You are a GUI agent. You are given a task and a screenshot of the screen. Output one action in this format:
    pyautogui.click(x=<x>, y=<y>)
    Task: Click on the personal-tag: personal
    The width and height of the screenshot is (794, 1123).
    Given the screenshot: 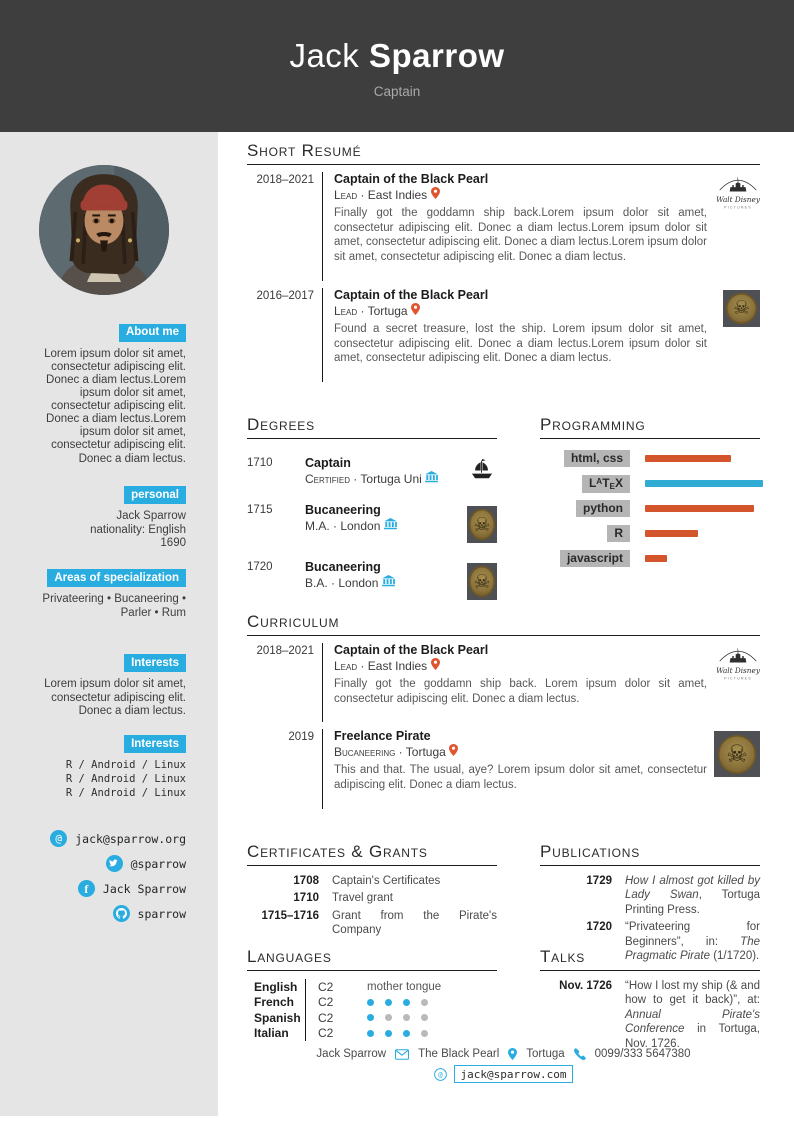 What is the action you would take?
    pyautogui.click(x=155, y=495)
    